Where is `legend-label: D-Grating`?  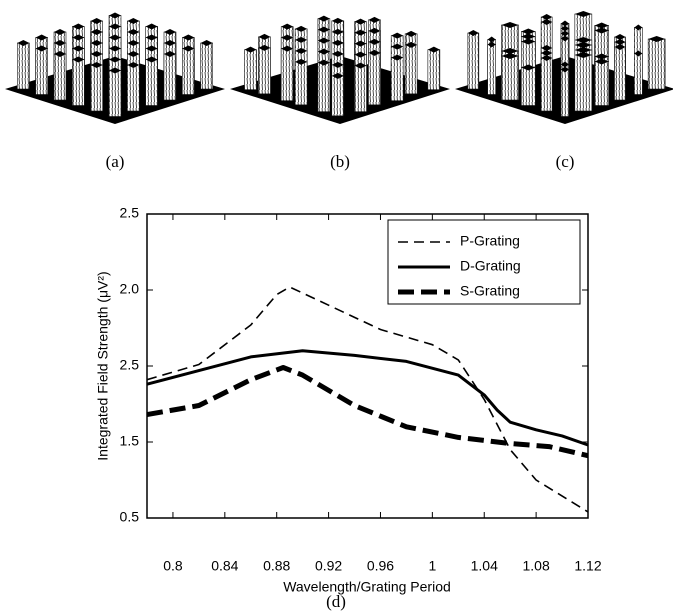 legend-label: D-Grating is located at coordinates (490, 266).